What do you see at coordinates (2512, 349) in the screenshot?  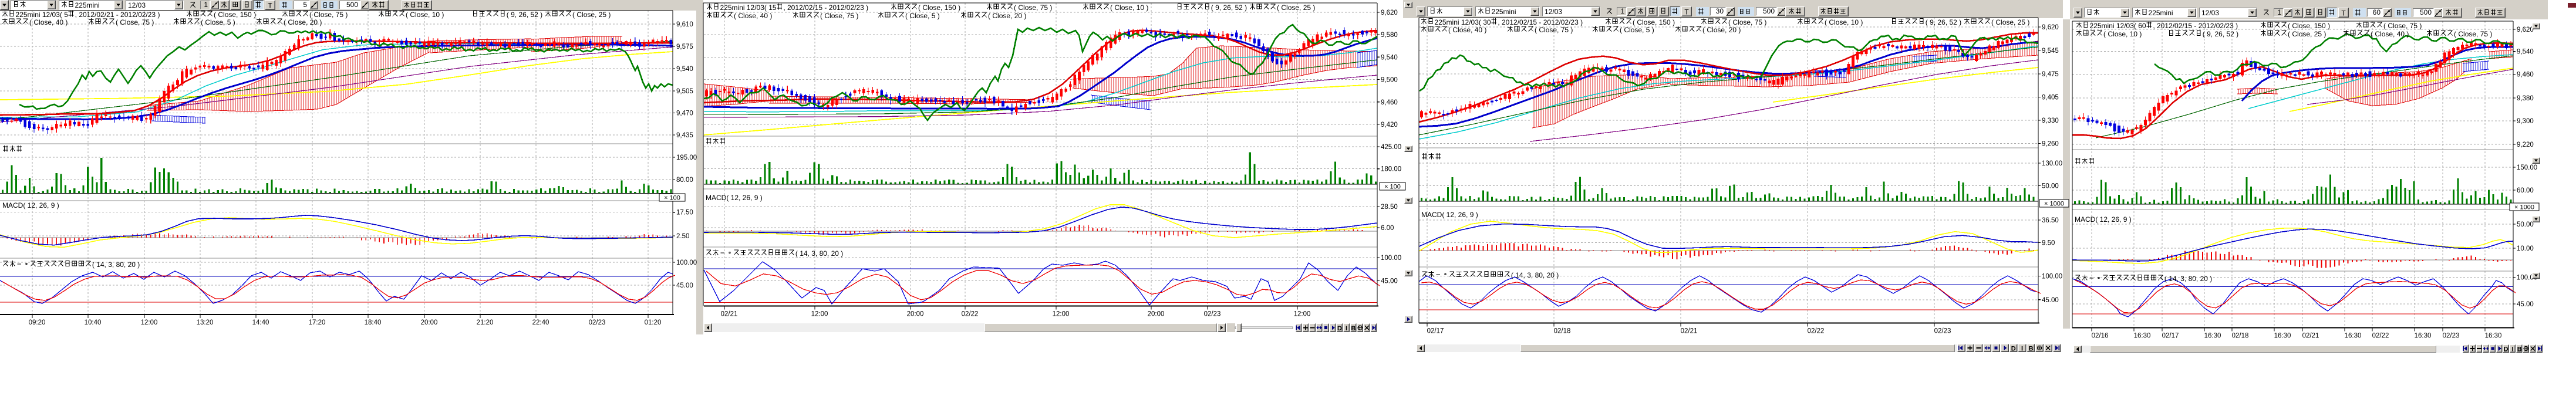 I see `svg-text: I` at bounding box center [2512, 349].